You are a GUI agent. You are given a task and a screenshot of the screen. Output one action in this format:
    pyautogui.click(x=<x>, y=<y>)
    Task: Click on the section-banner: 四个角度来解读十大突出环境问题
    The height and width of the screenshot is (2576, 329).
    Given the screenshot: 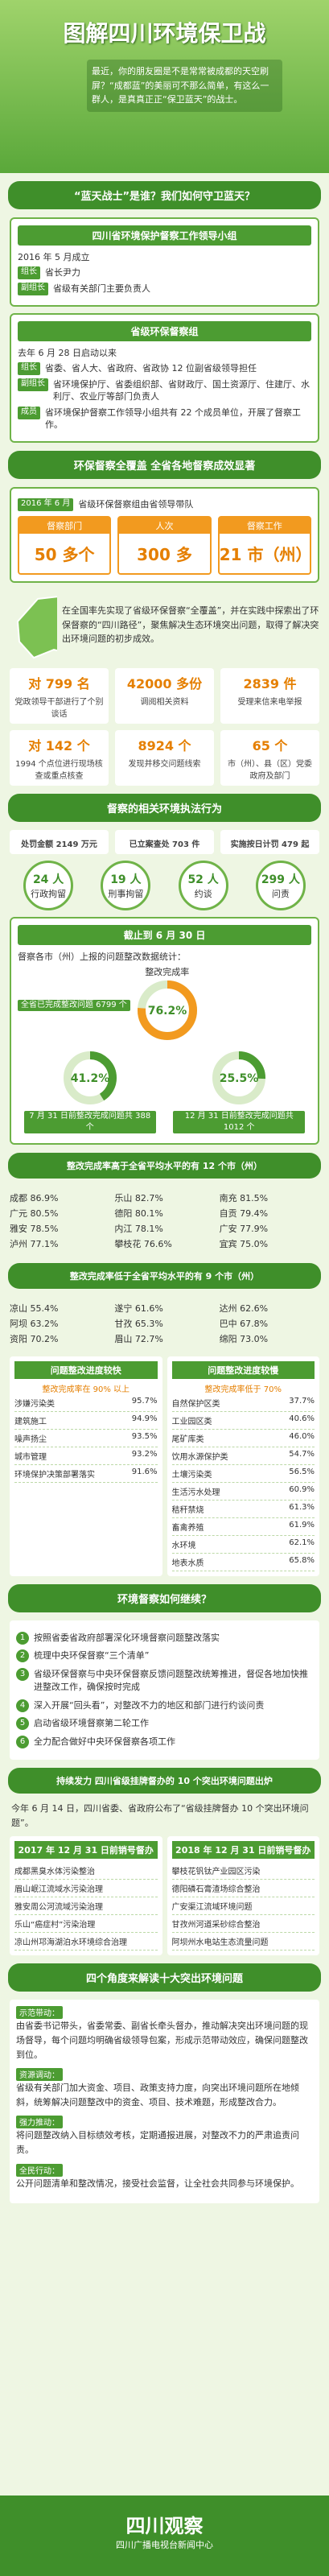 What is the action you would take?
    pyautogui.click(x=164, y=1977)
    